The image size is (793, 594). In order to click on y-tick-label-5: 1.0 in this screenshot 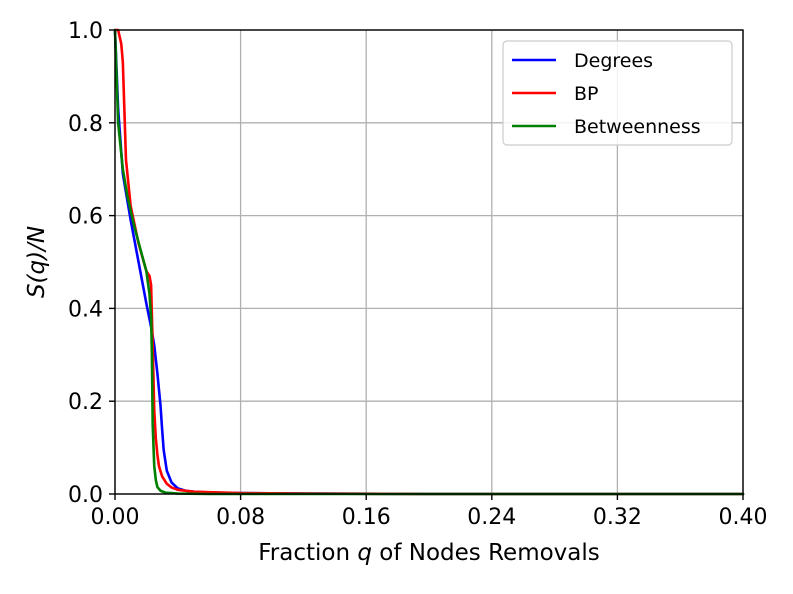, I will do `click(85, 31)`.